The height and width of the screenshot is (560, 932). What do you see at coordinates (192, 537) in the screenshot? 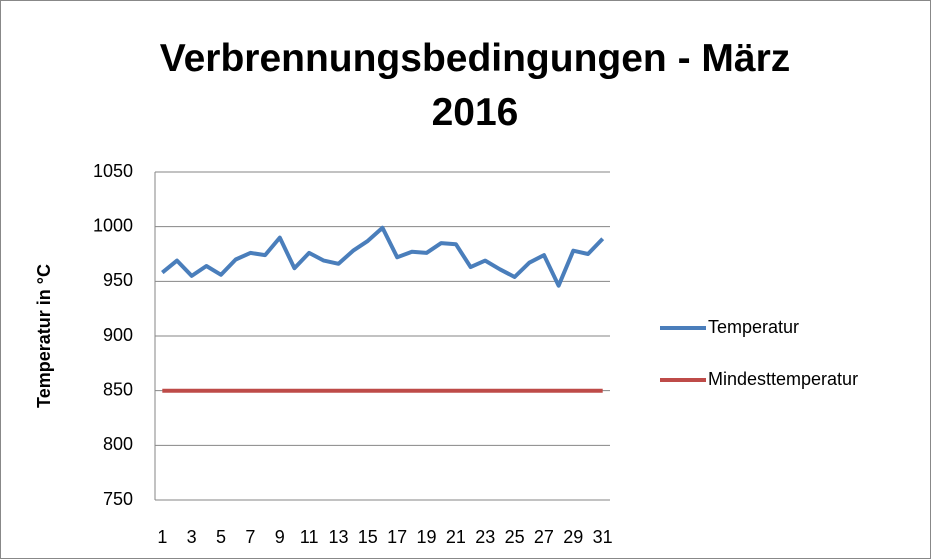
I see `x-tick-label: 3` at bounding box center [192, 537].